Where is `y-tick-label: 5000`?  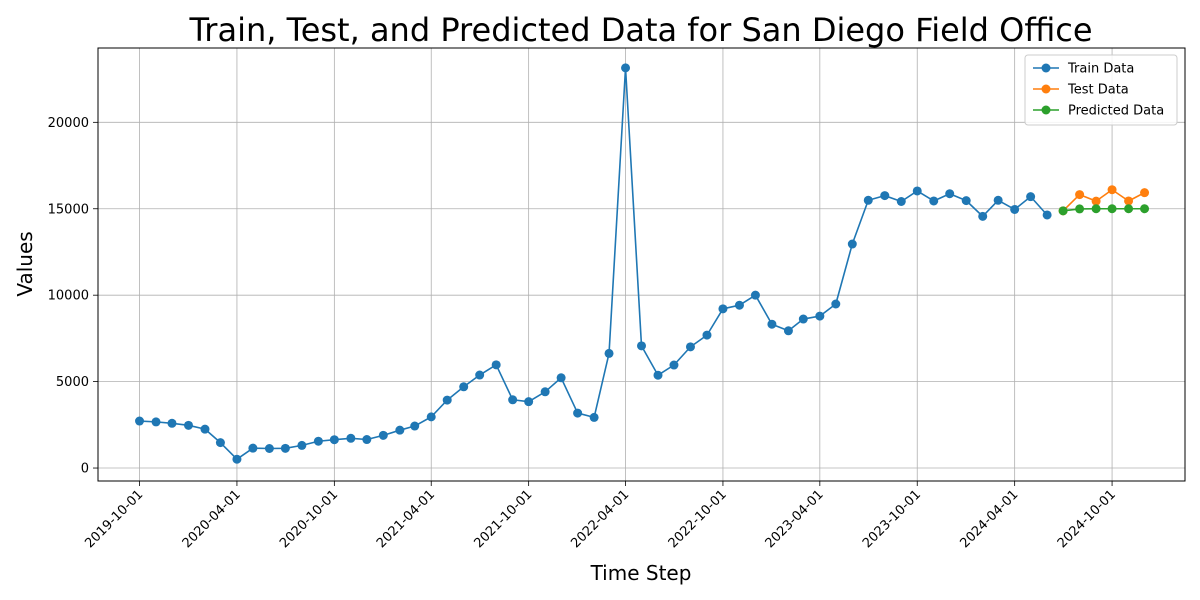 y-tick-label: 5000 is located at coordinates (72, 382).